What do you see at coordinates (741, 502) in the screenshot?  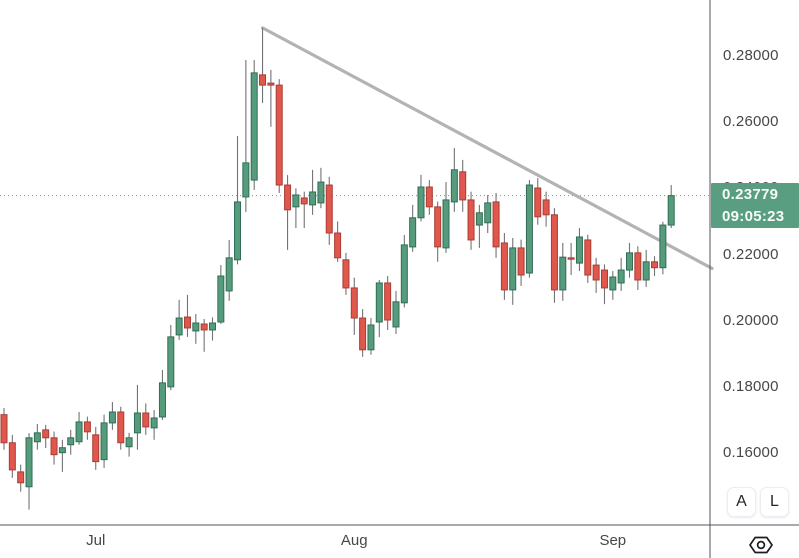 I see `alert-button: A` at bounding box center [741, 502].